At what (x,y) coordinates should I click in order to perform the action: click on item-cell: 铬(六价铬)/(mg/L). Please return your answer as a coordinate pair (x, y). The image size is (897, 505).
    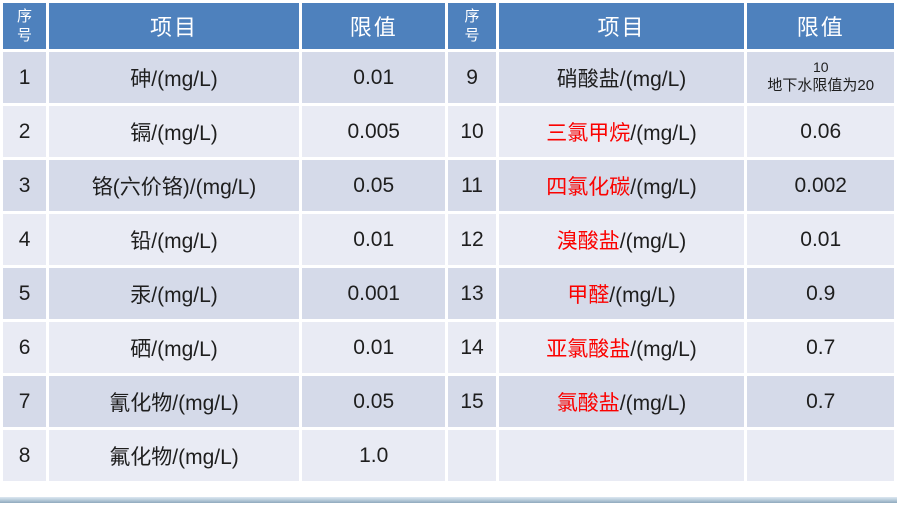
    Looking at the image, I should click on (174, 185).